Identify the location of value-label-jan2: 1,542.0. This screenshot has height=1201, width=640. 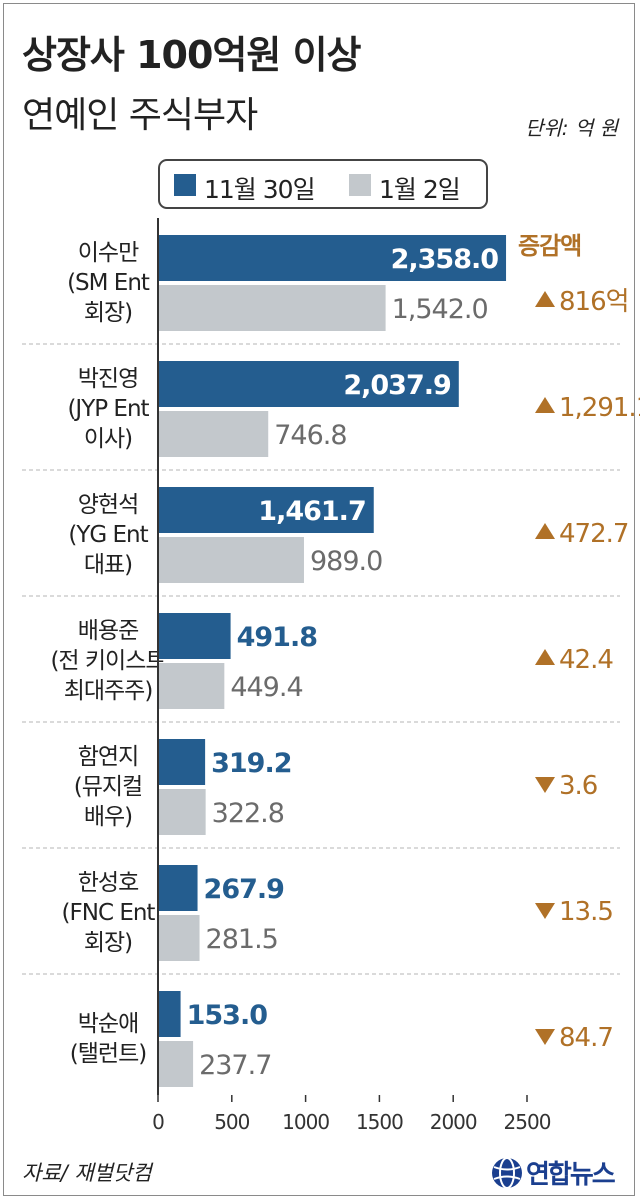
(440, 309).